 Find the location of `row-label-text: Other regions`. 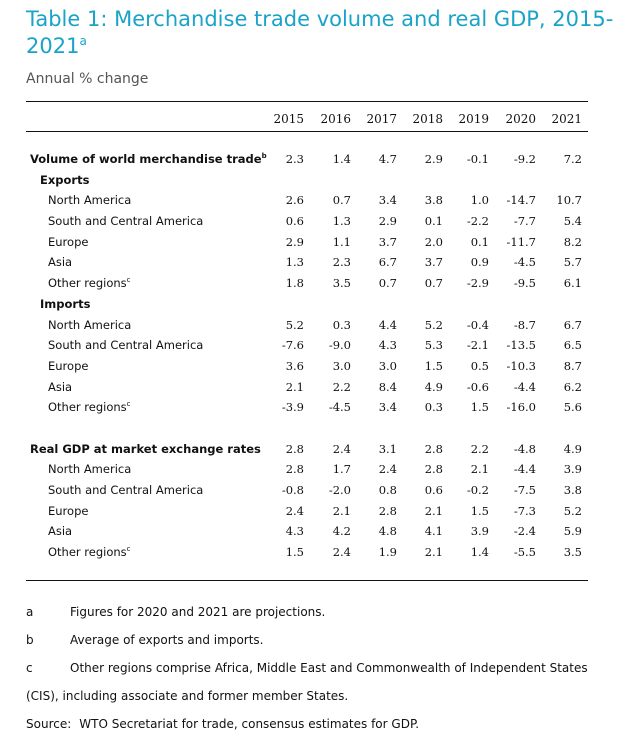

row-label-text: Other regions is located at coordinates (87, 283).